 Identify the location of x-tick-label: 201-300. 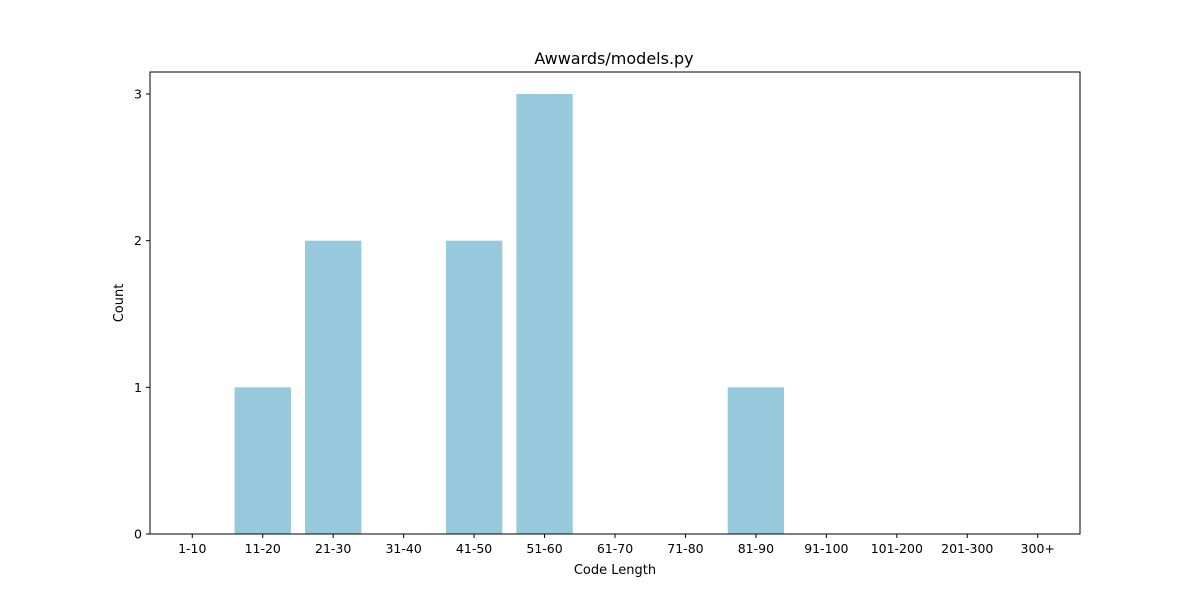
(967, 548).